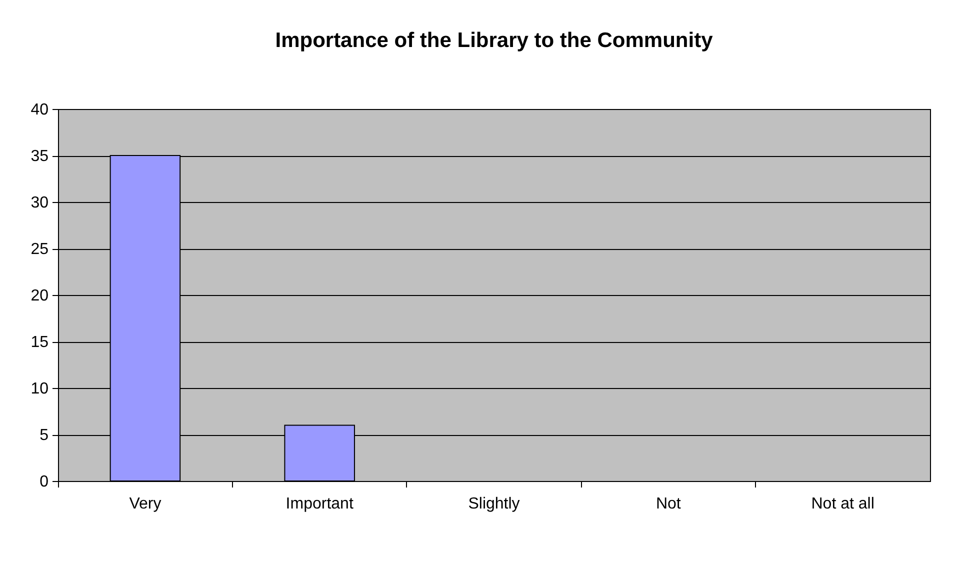 Image resolution: width=958 pixels, height=585 pixels. I want to click on y-tick-label: 20, so click(39, 296).